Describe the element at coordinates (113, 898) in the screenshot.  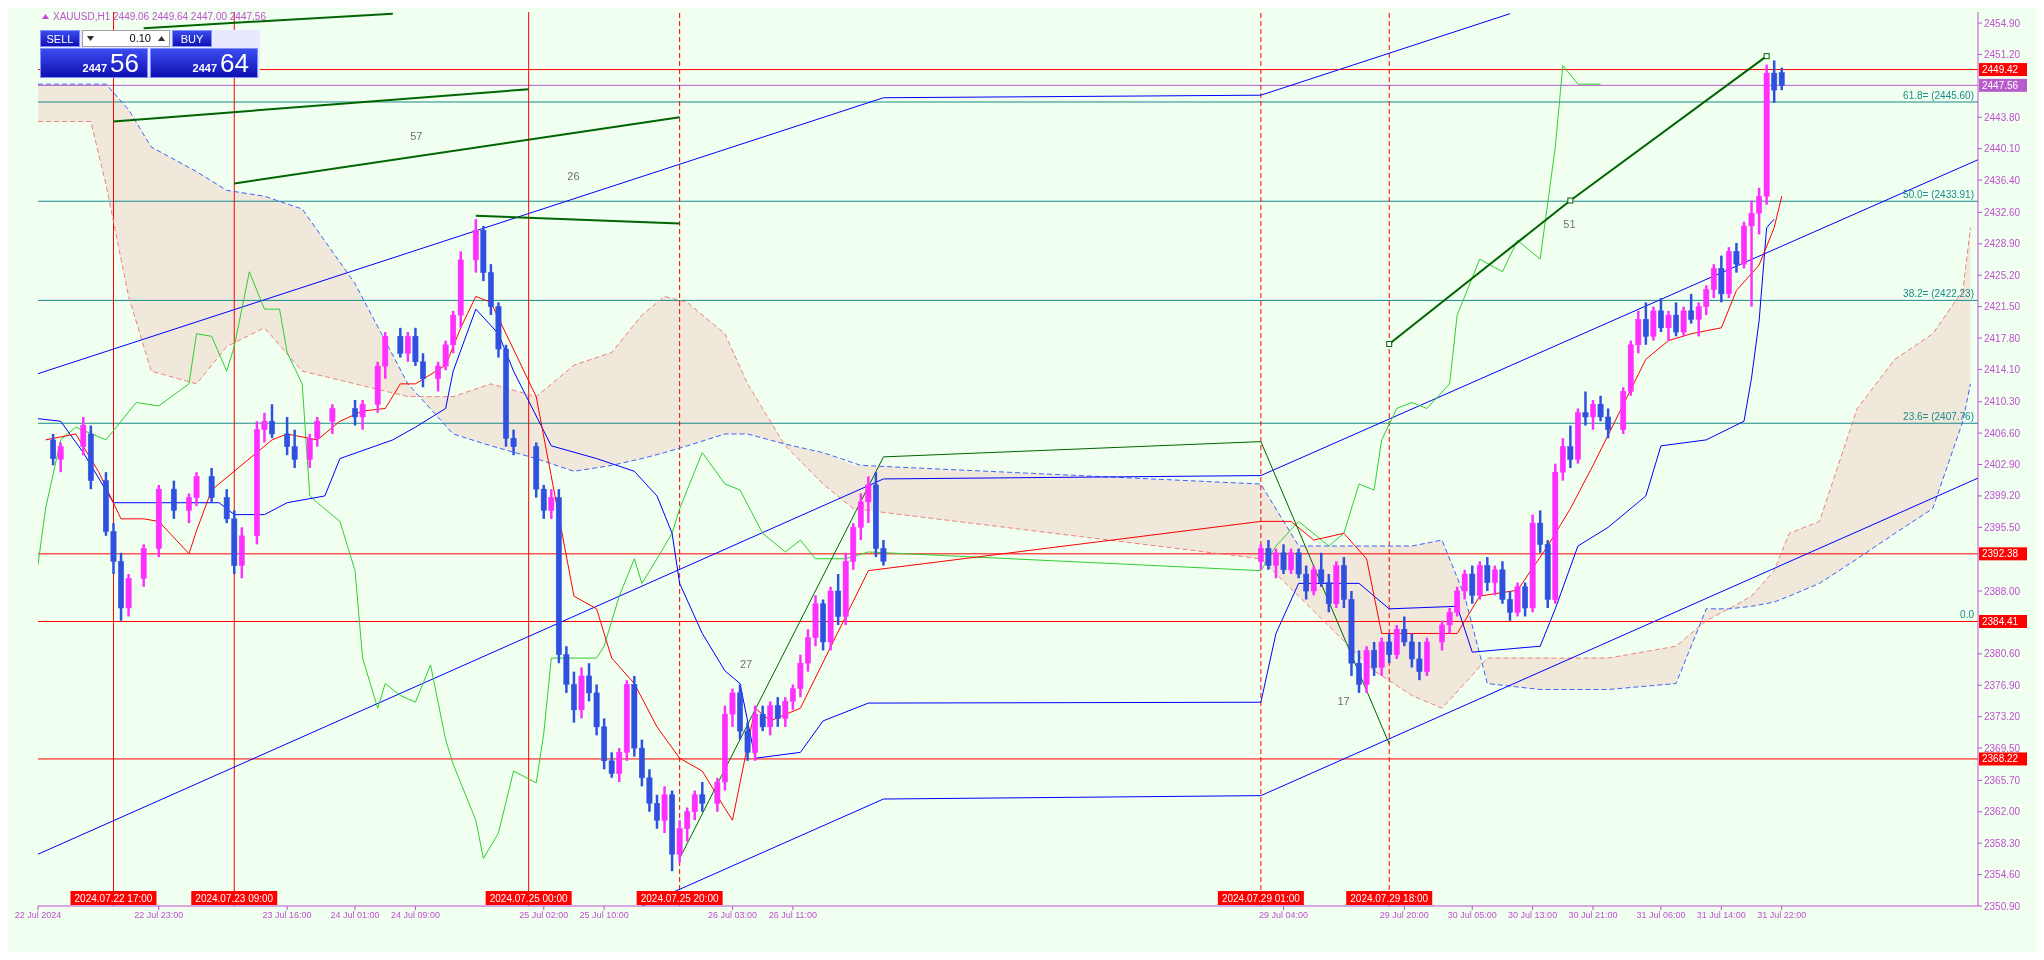
I see `ref-line-label: 2024.07.22 17:00` at that location.